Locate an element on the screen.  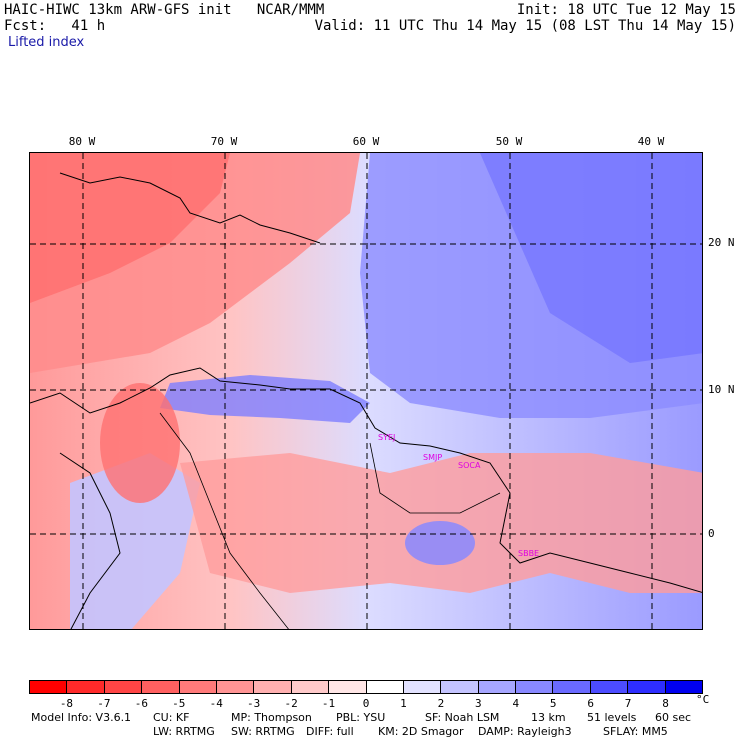
colorbar-tick-label: 6 is located at coordinates (590, 703).